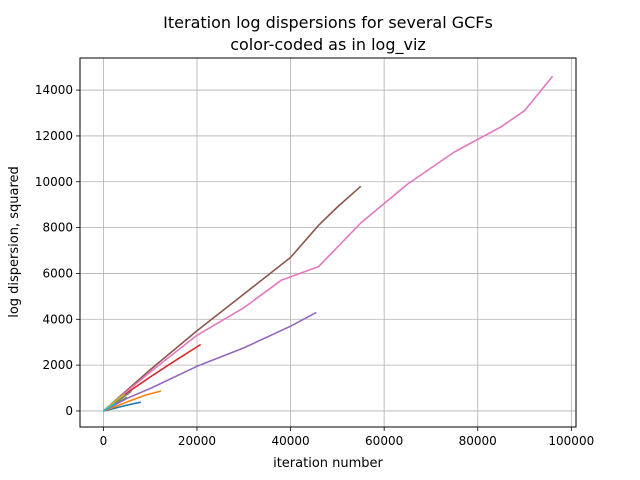 The width and height of the screenshot is (640, 480). Describe the element at coordinates (54, 182) in the screenshot. I see `y-tick-label: 10000` at that location.